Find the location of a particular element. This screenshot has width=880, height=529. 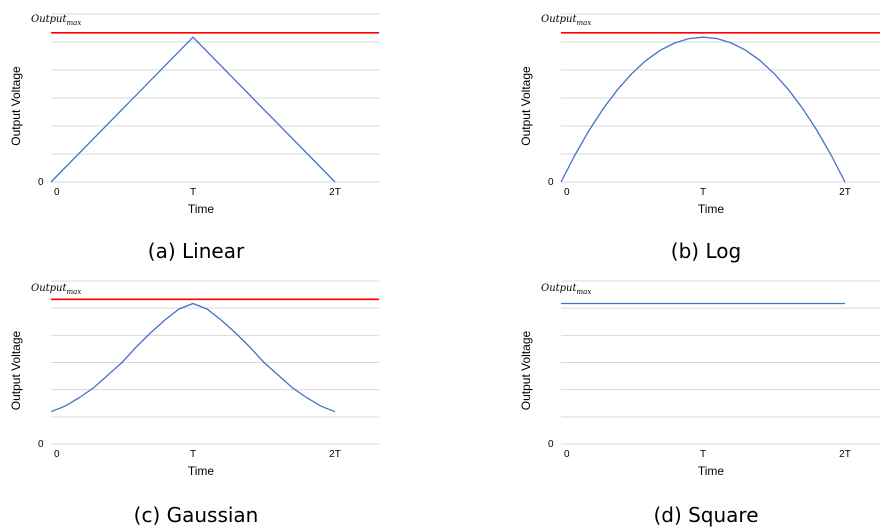

panel-caption: (c) Gaussian is located at coordinates (196, 515).